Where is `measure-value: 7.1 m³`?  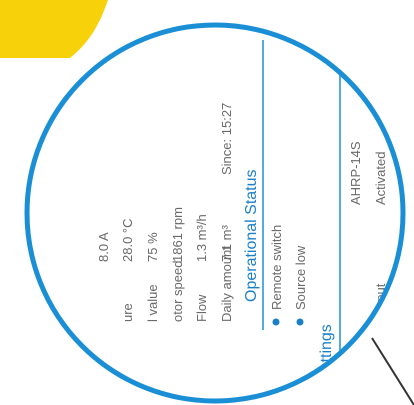
measure-value: 7.1 m³ is located at coordinates (226, 243).